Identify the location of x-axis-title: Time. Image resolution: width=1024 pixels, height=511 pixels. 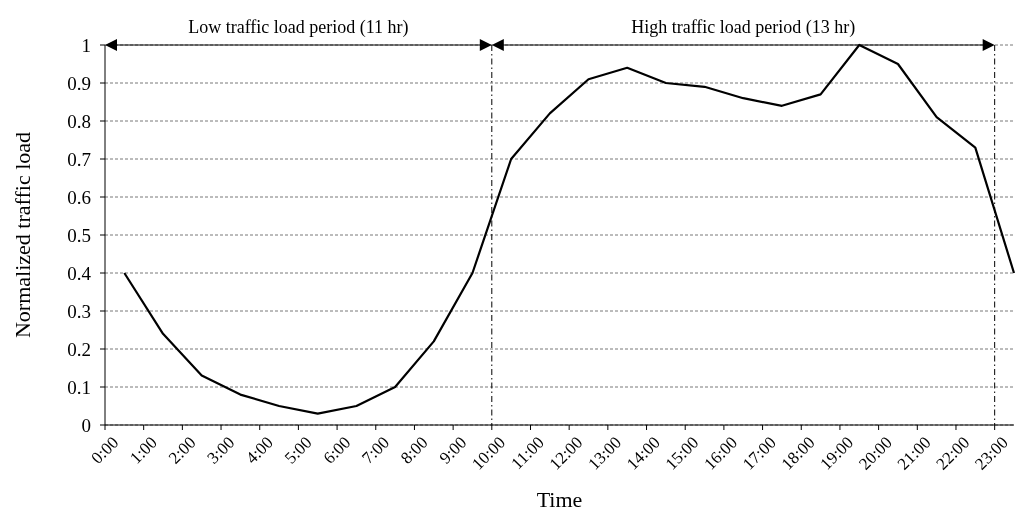
(559, 499).